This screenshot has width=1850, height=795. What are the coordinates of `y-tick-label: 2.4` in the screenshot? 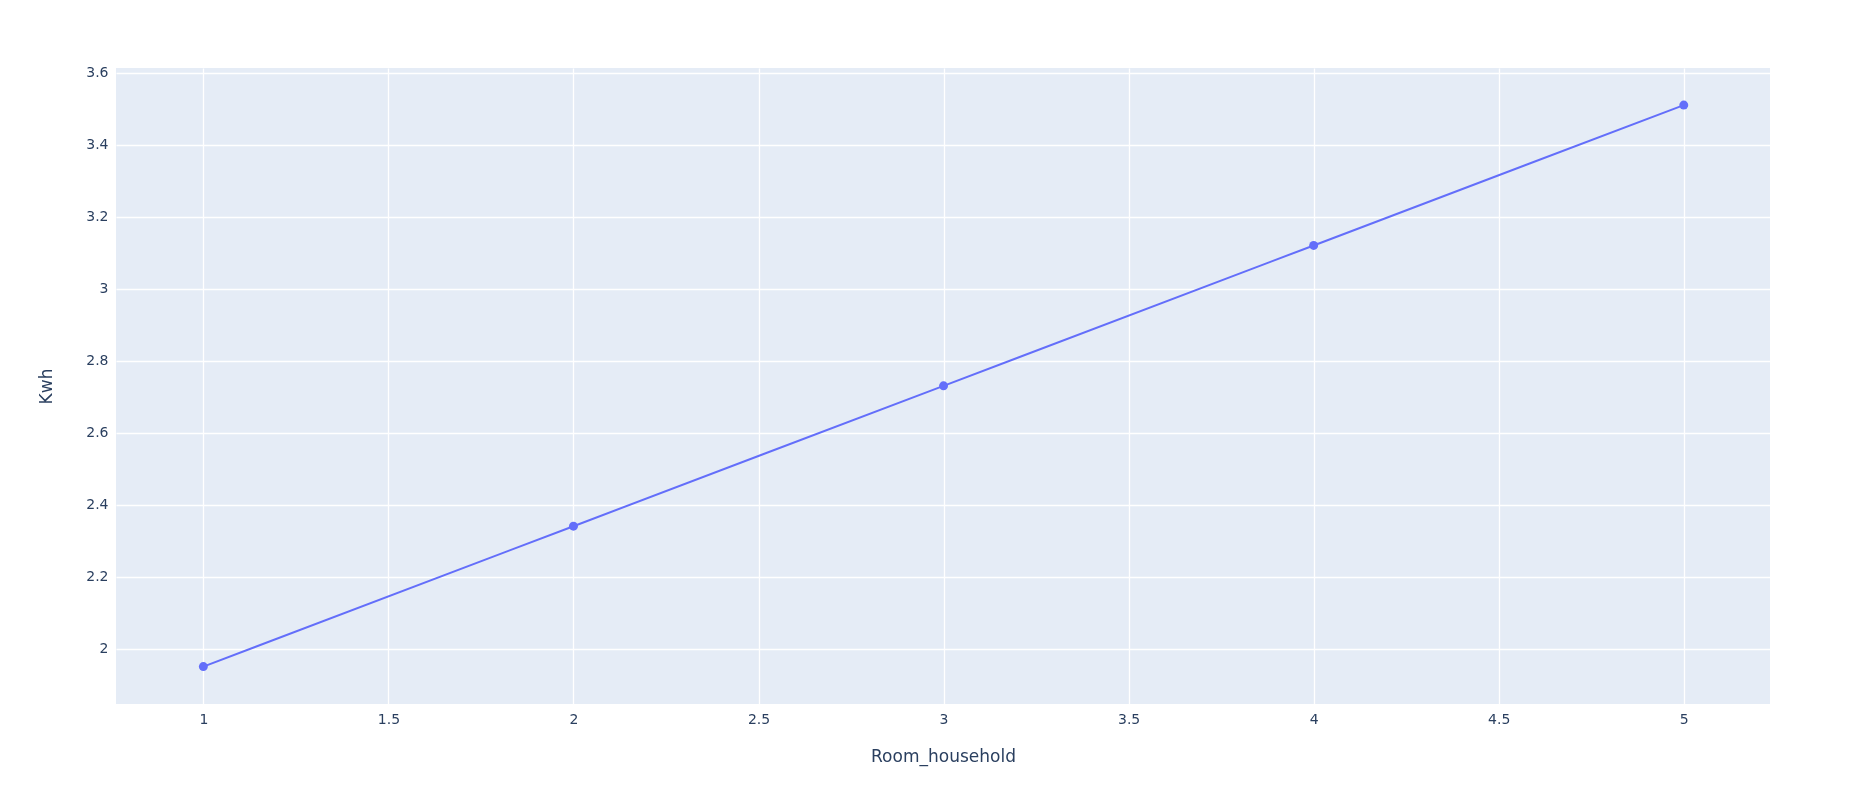 It's located at (97, 504).